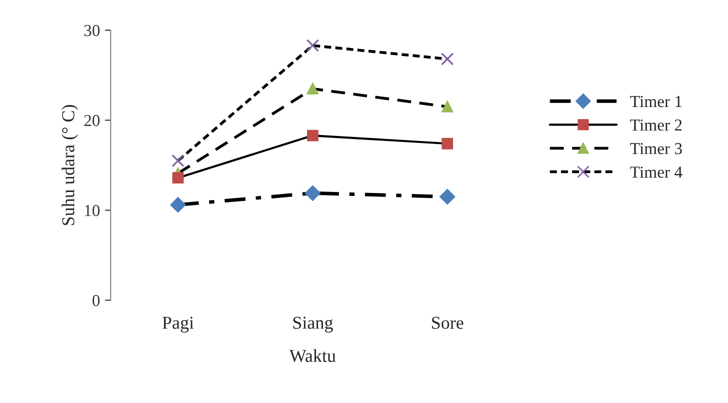 Image resolution: width=728 pixels, height=403 pixels. Describe the element at coordinates (656, 102) in the screenshot. I see `legend-label: Timer 1` at that location.